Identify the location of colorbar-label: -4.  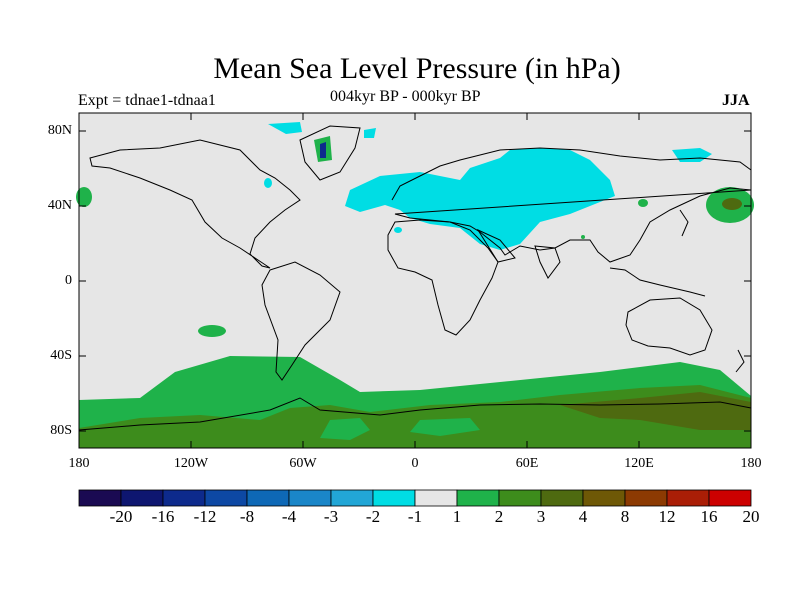
(289, 516).